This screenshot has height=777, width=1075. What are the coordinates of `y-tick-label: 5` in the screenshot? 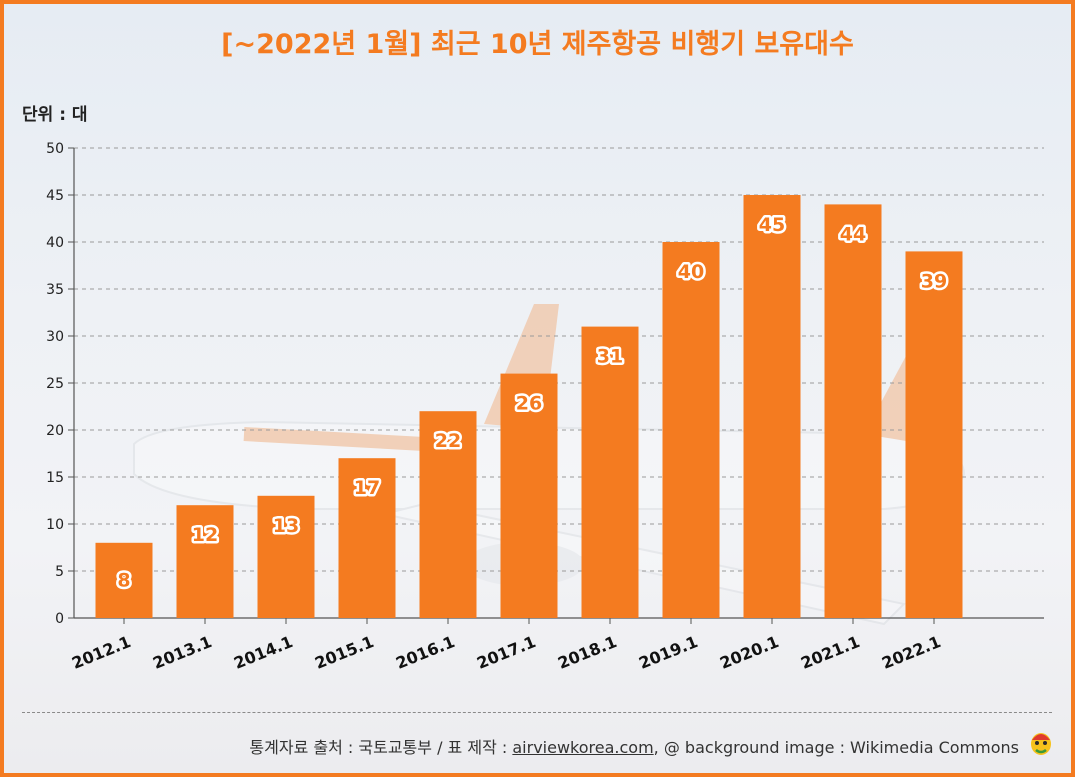 It's located at (59, 572).